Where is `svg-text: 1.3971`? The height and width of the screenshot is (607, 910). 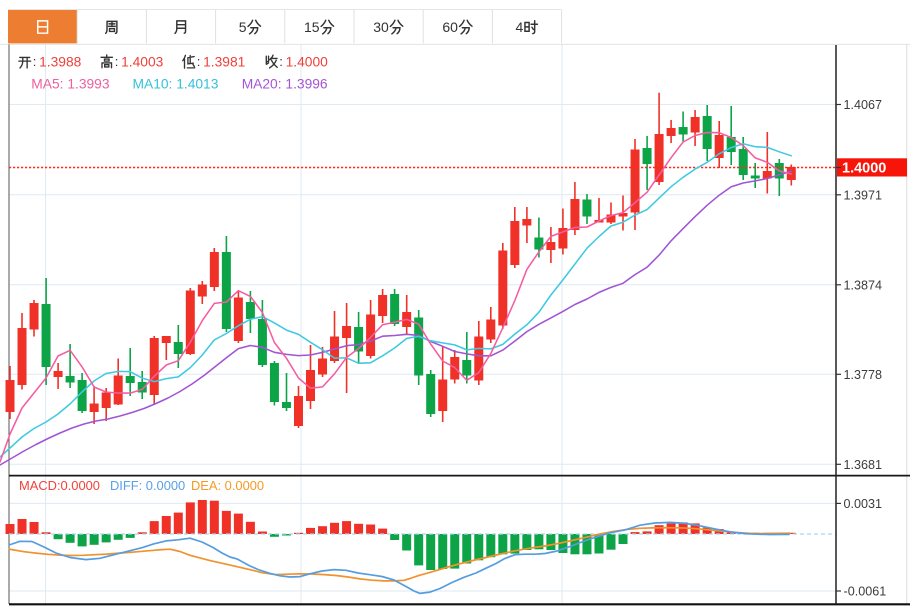 svg-text: 1.3971 is located at coordinates (863, 196).